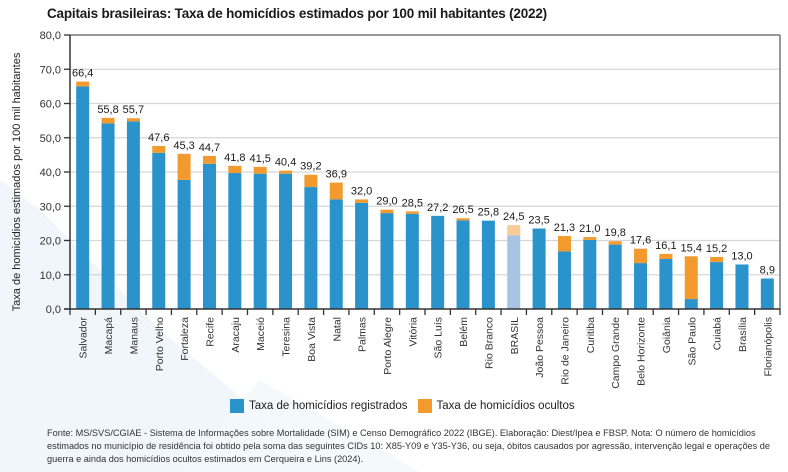 The height and width of the screenshot is (472, 788). What do you see at coordinates (185, 339) in the screenshot?
I see `x-tick-label: Fortaleza` at bounding box center [185, 339].